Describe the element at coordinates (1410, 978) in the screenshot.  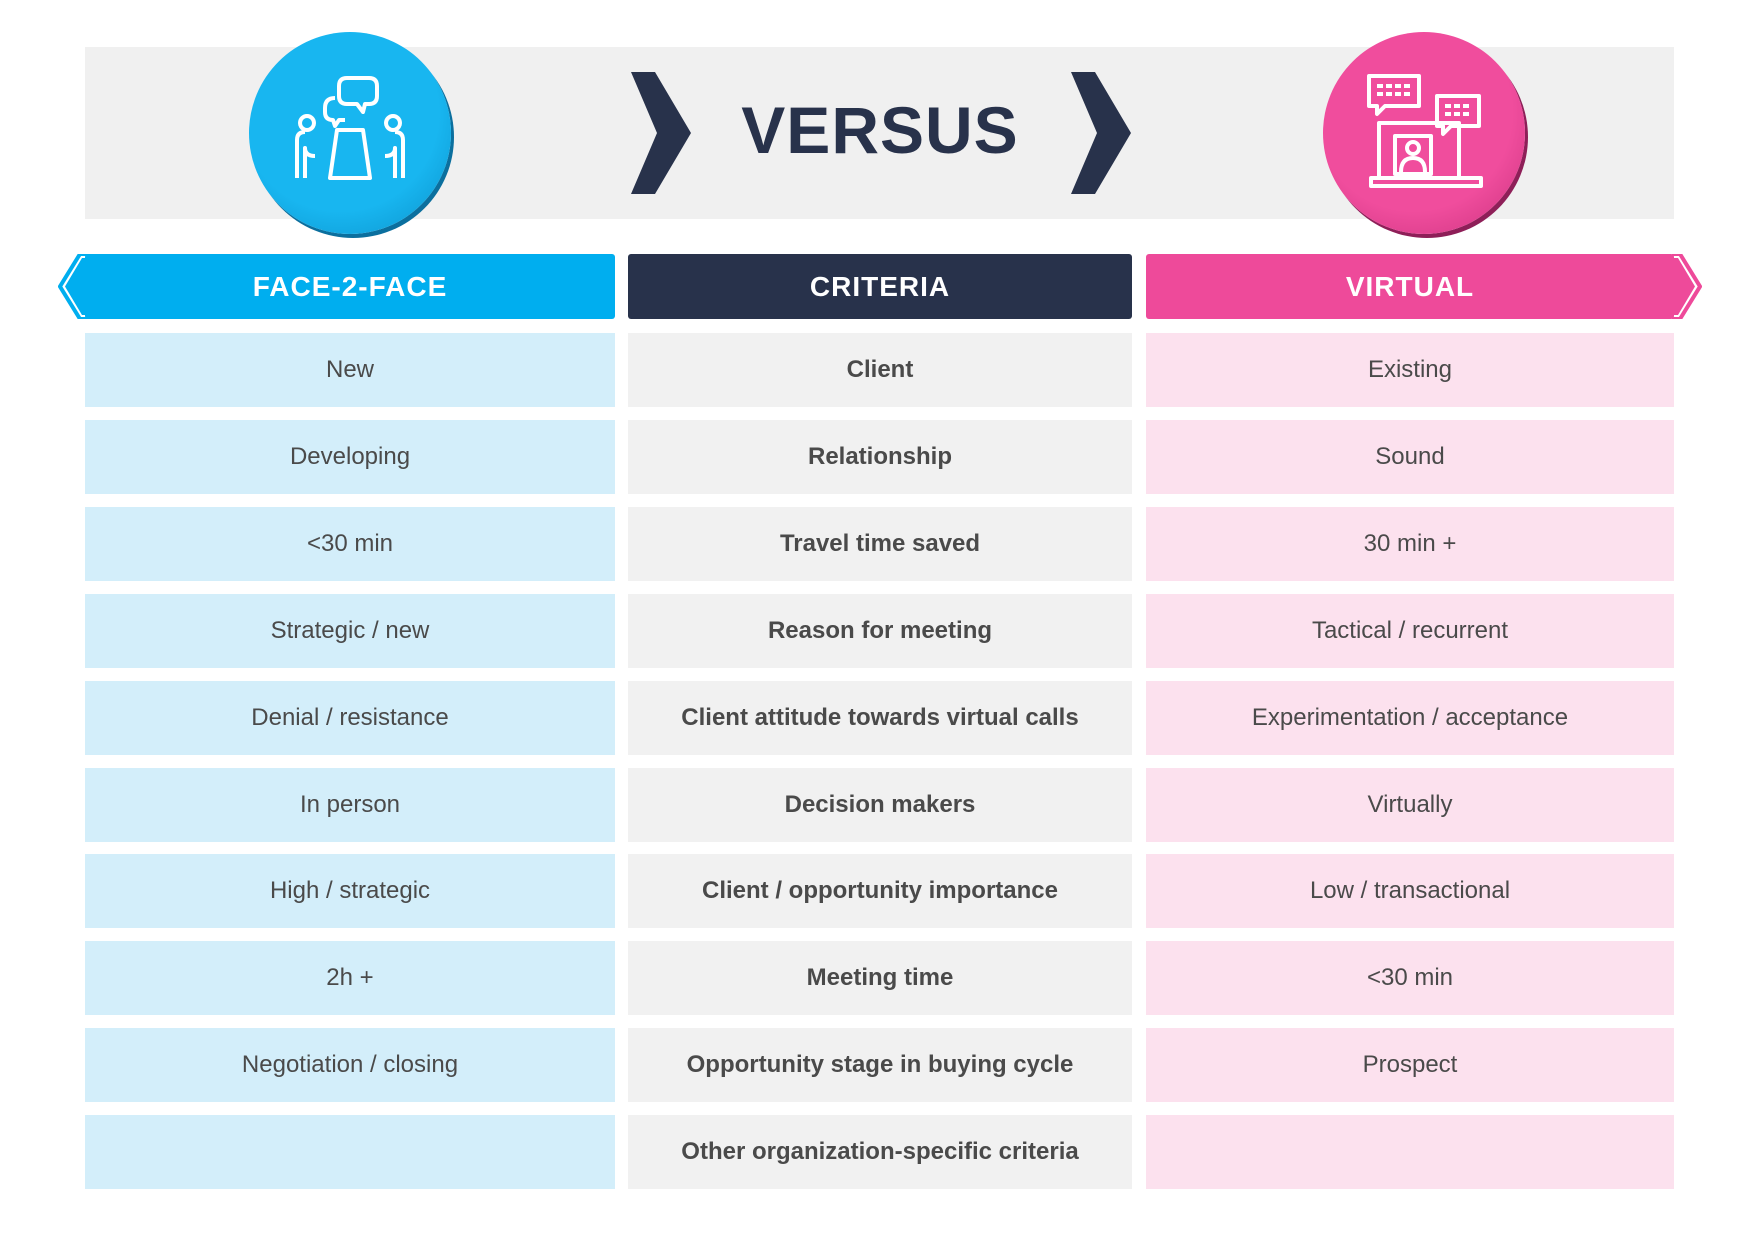
I see `virtual-cell: <30 min` at that location.